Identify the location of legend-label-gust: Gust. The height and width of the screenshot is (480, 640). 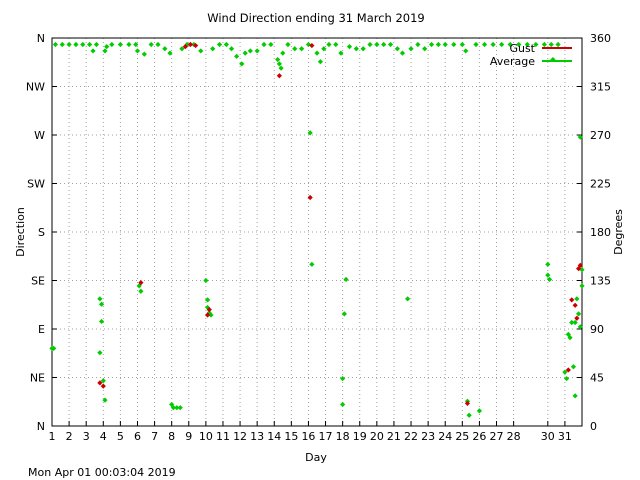
(522, 48).